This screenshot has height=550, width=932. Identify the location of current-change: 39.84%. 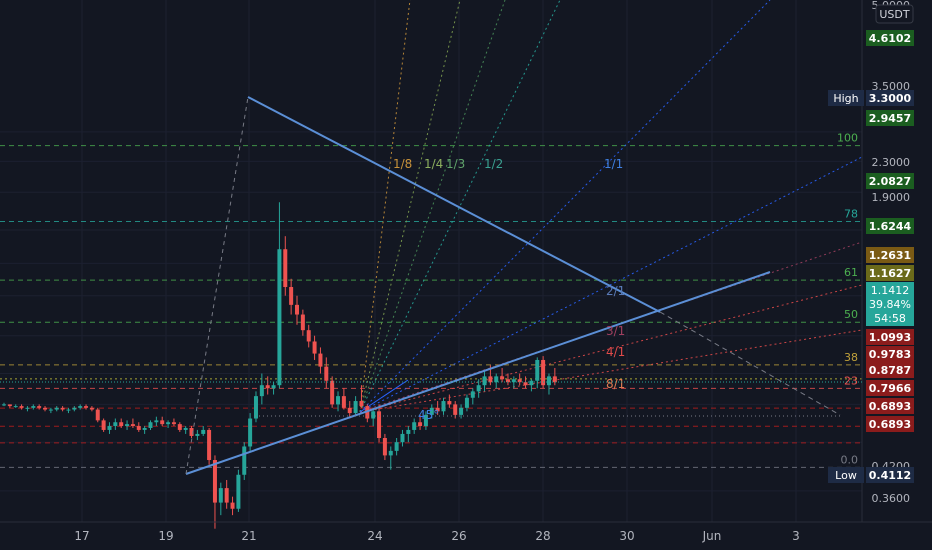
(890, 304).